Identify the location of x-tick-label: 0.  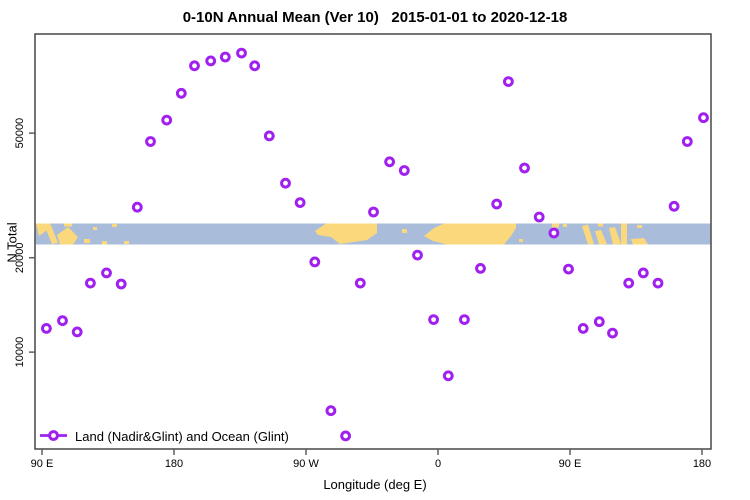
(438, 464).